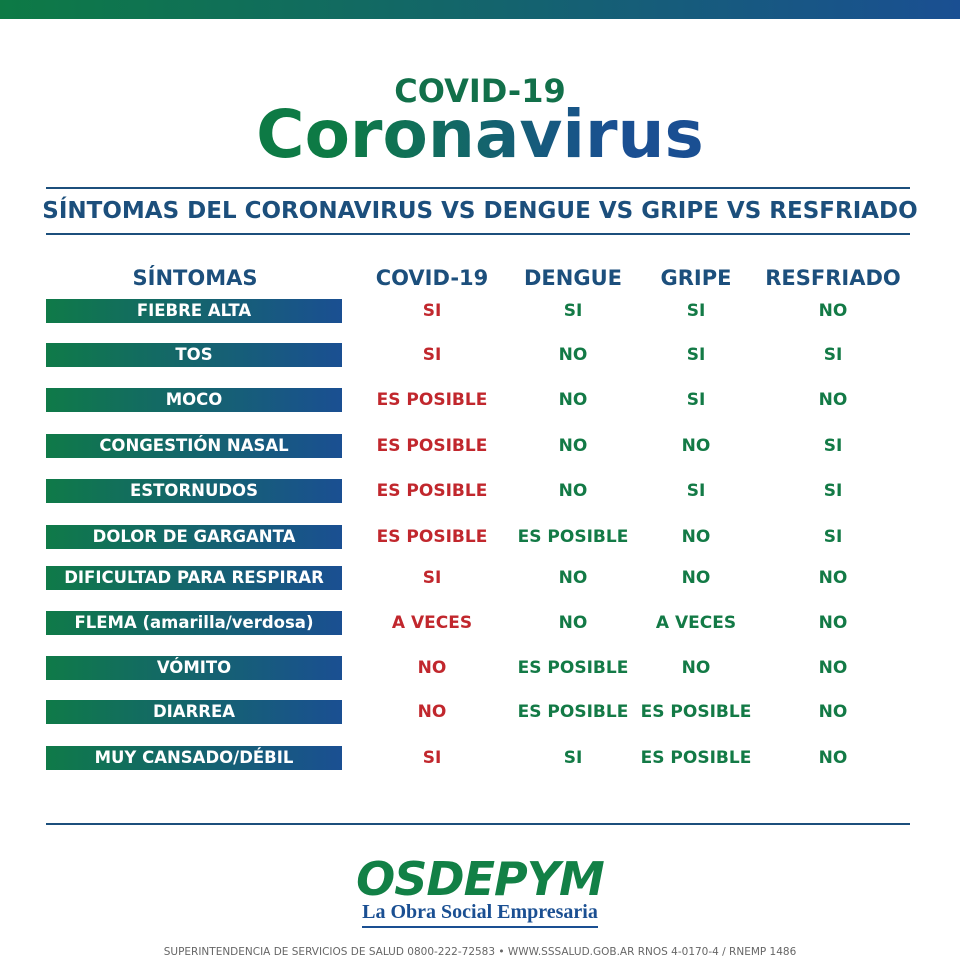 The height and width of the screenshot is (960, 960). What do you see at coordinates (194, 537) in the screenshot?
I see `symptom-label: DOLOR DE GARGANTA` at bounding box center [194, 537].